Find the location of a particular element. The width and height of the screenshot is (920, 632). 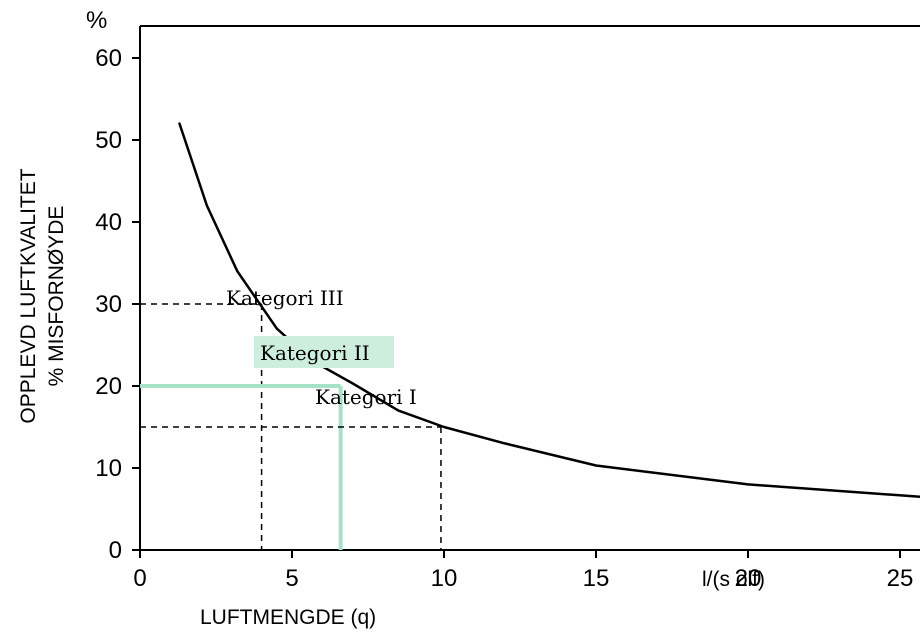

kategori-ii-label: Kategori II is located at coordinates (315, 353).